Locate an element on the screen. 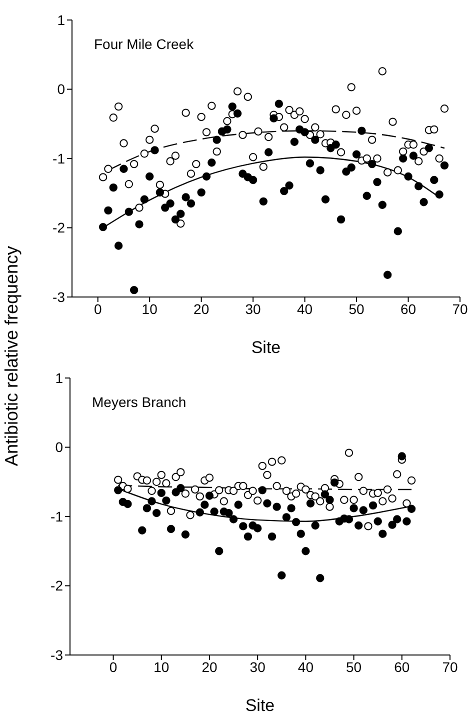  y-axis-title: Antibiotic relative frequency is located at coordinates (12, 356).